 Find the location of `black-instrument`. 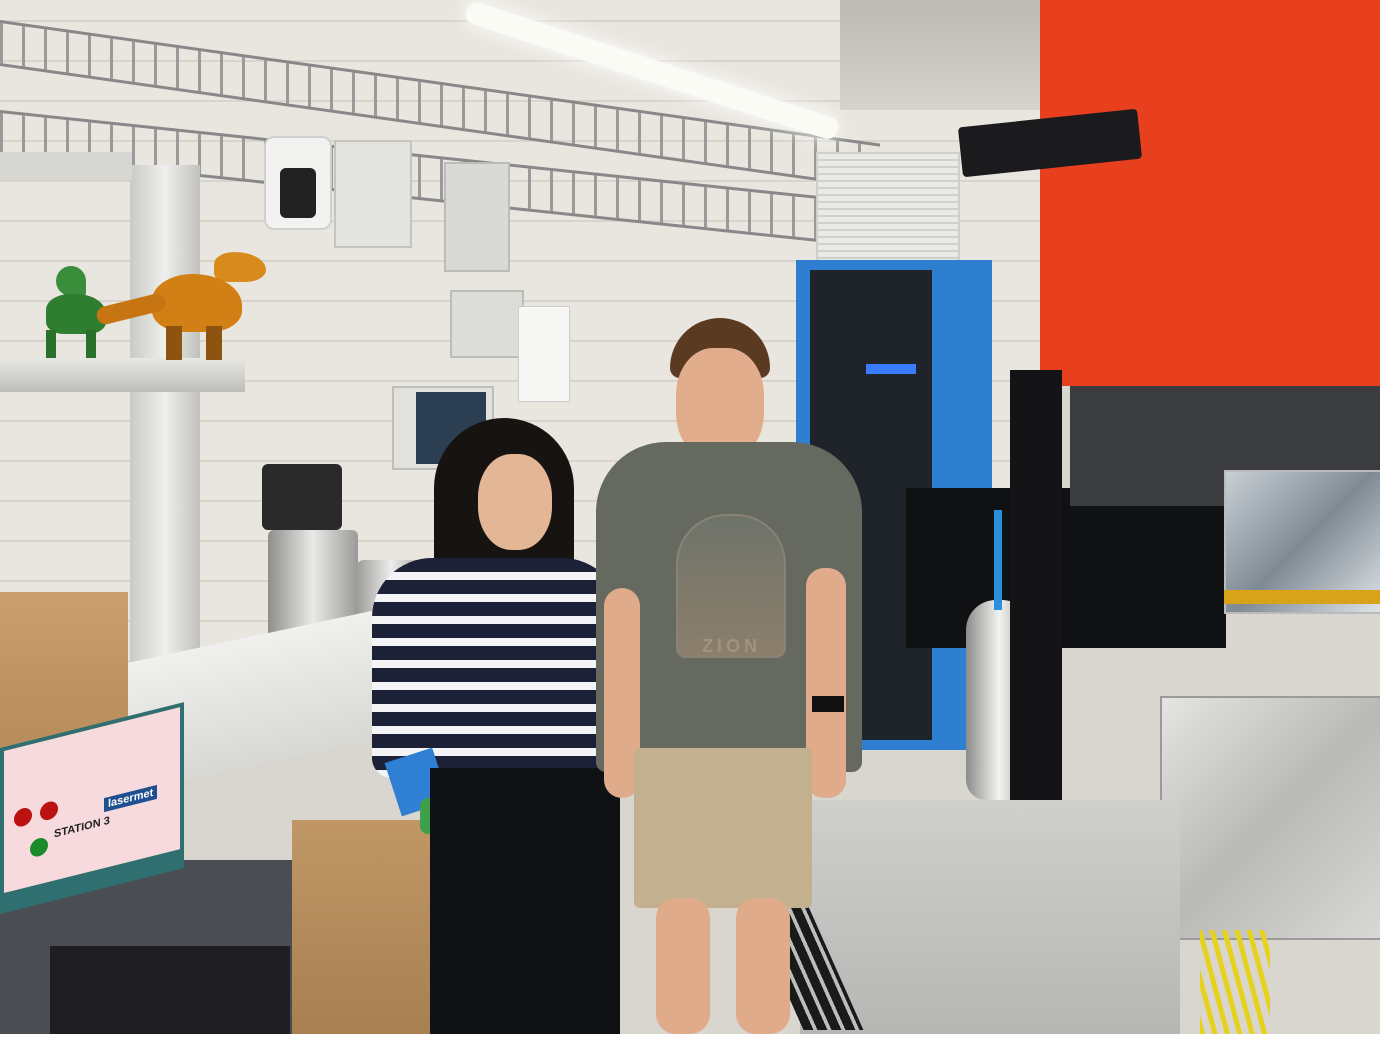

black-instrument is located at coordinates (170, 990).